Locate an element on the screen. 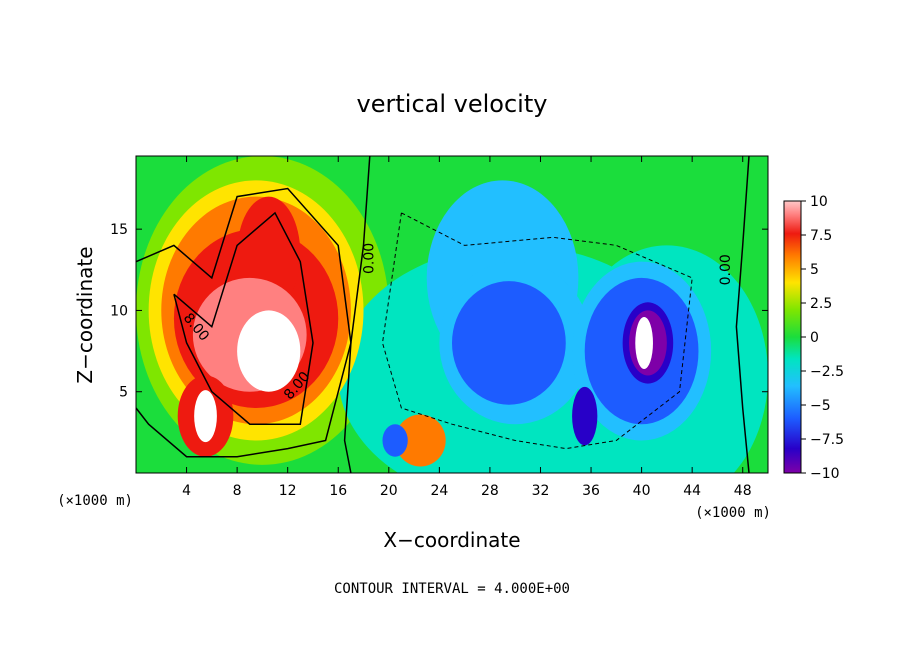 The image size is (904, 654). colorbar-tick-label: −2.5 is located at coordinates (827, 372).